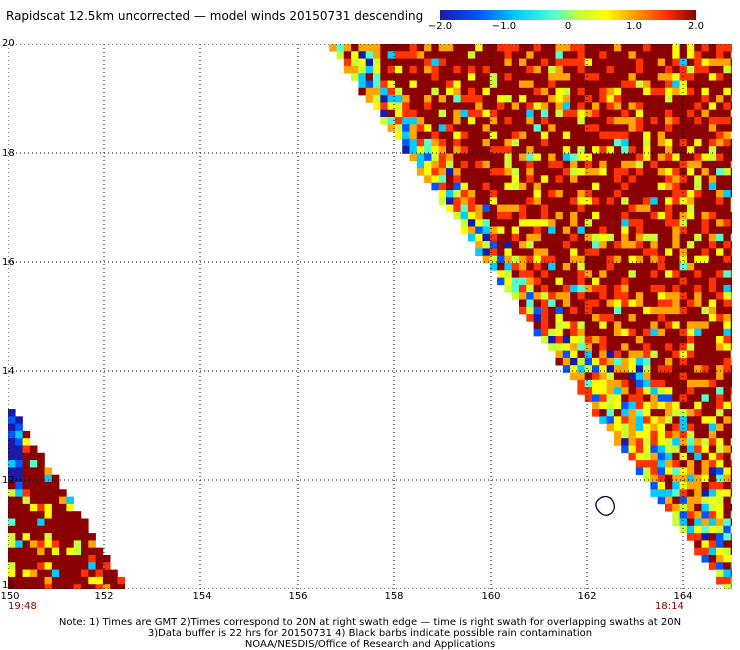 The image size is (740, 650). I want to click on lat-label-20: 20, so click(8, 43).